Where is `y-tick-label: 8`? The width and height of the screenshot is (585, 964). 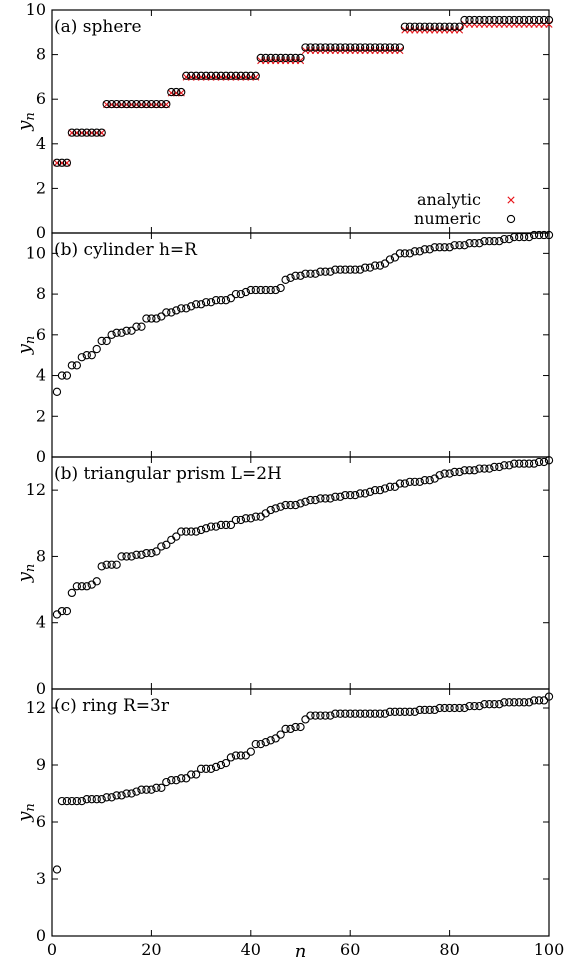 y-tick-label: 8 is located at coordinates (41, 54).